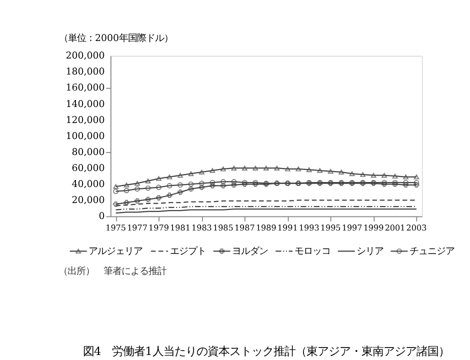  Describe the element at coordinates (85, 104) in the screenshot. I see `y-tick-label: 140,000` at that location.